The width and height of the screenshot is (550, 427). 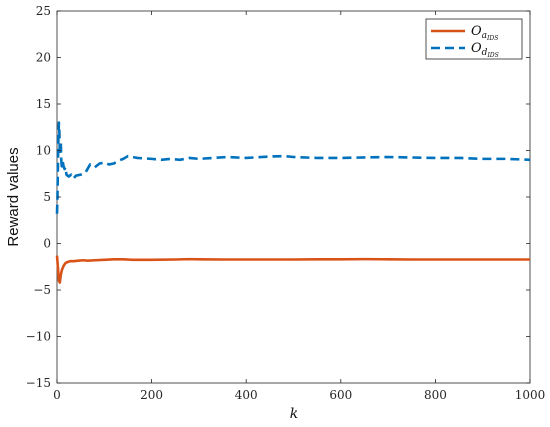 What do you see at coordinates (13, 196) in the screenshot?
I see `y-axis-label: Reward values` at bounding box center [13, 196].